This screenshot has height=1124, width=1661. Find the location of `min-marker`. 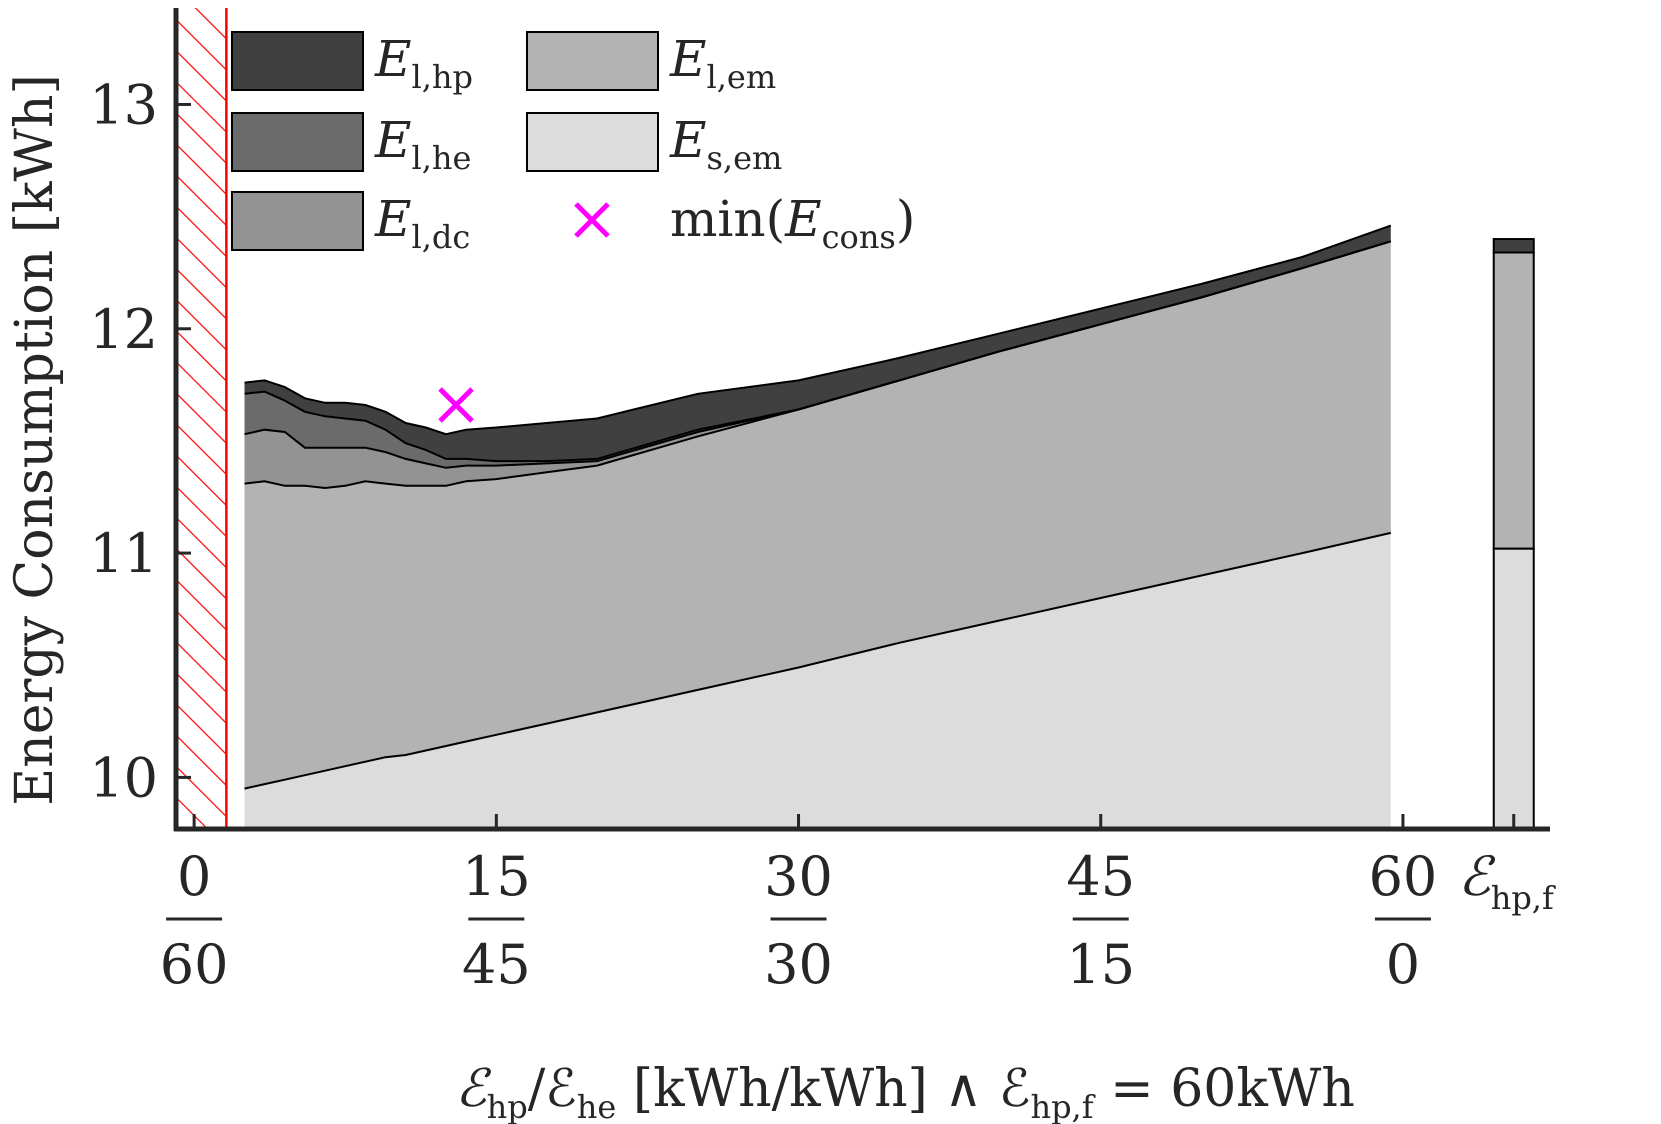

min-marker is located at coordinates (456, 405).